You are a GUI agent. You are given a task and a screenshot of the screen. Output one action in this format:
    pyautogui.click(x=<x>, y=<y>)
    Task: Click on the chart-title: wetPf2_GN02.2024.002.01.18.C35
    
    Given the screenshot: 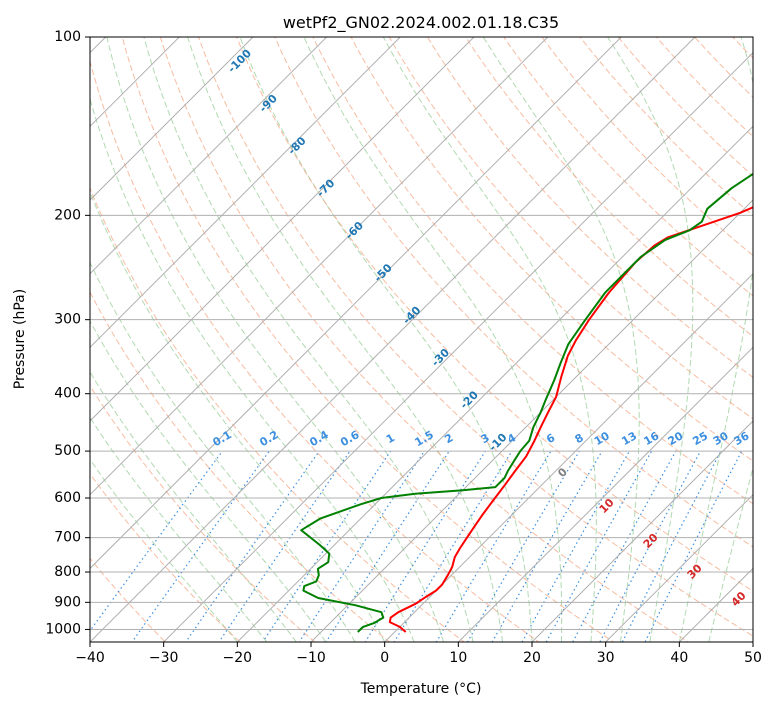 What is the action you would take?
    pyautogui.click(x=421, y=23)
    